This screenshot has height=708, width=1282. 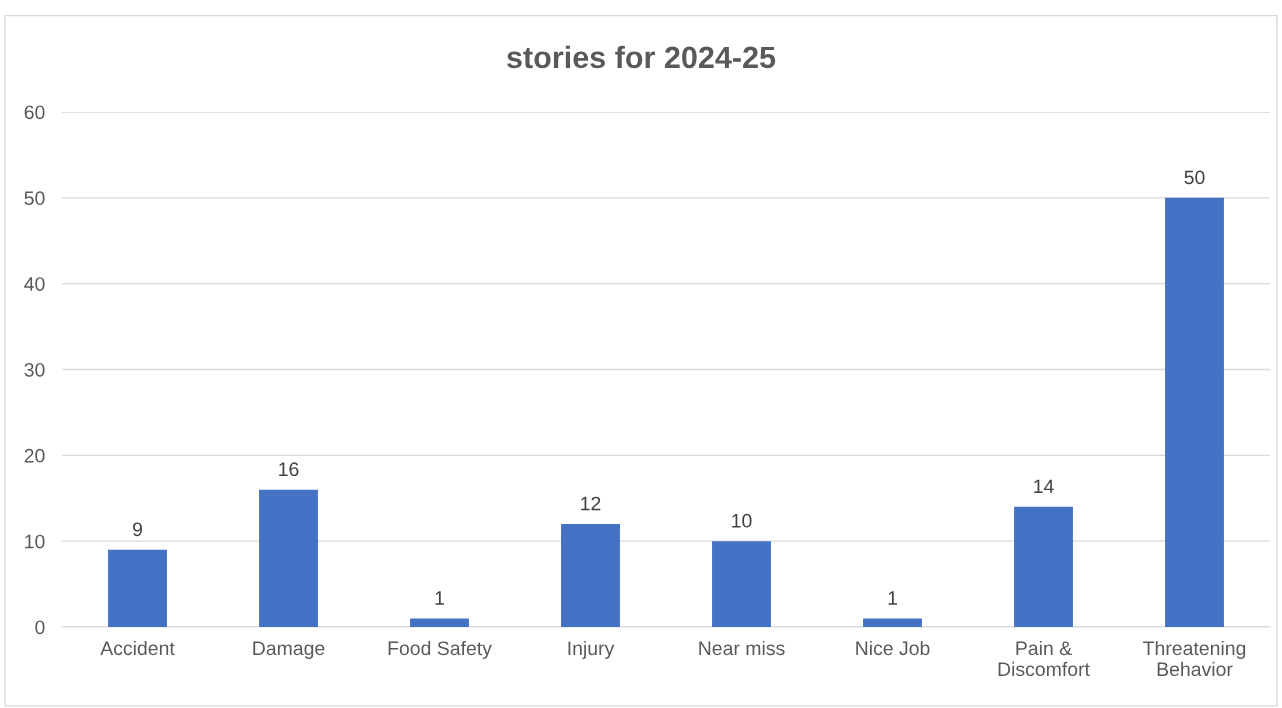 What do you see at coordinates (34, 455) in the screenshot?
I see `y-tick-label: 20` at bounding box center [34, 455].